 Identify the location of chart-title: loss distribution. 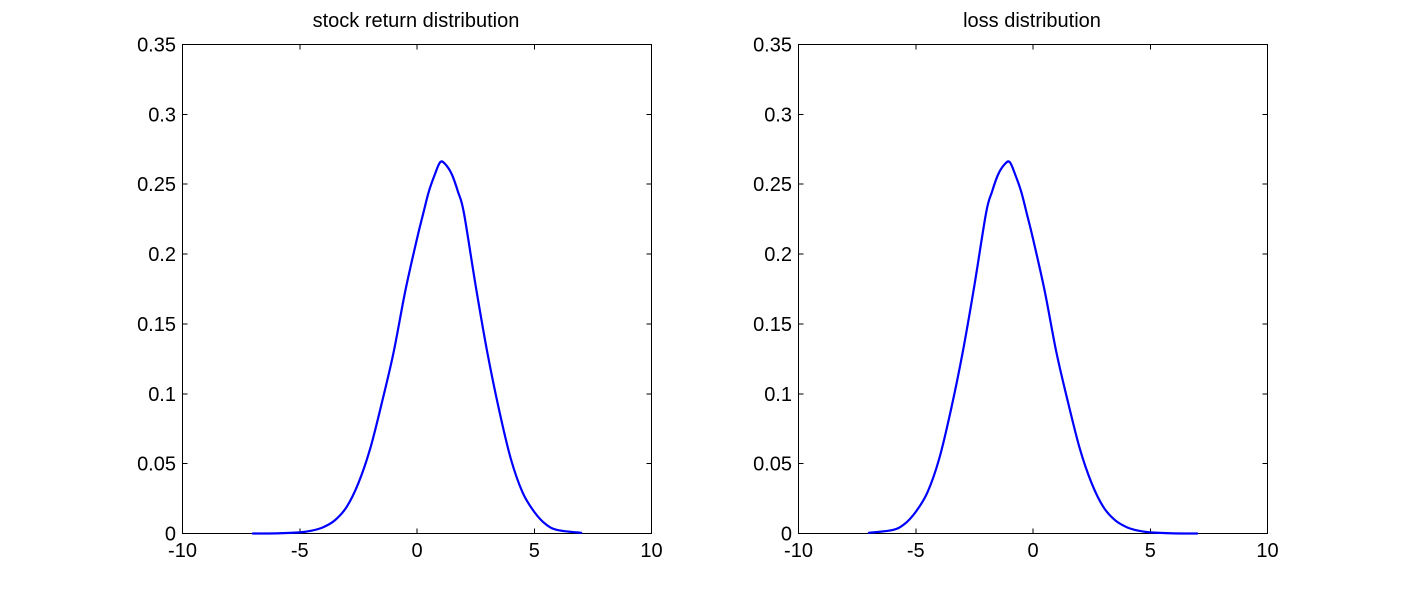
(1032, 21).